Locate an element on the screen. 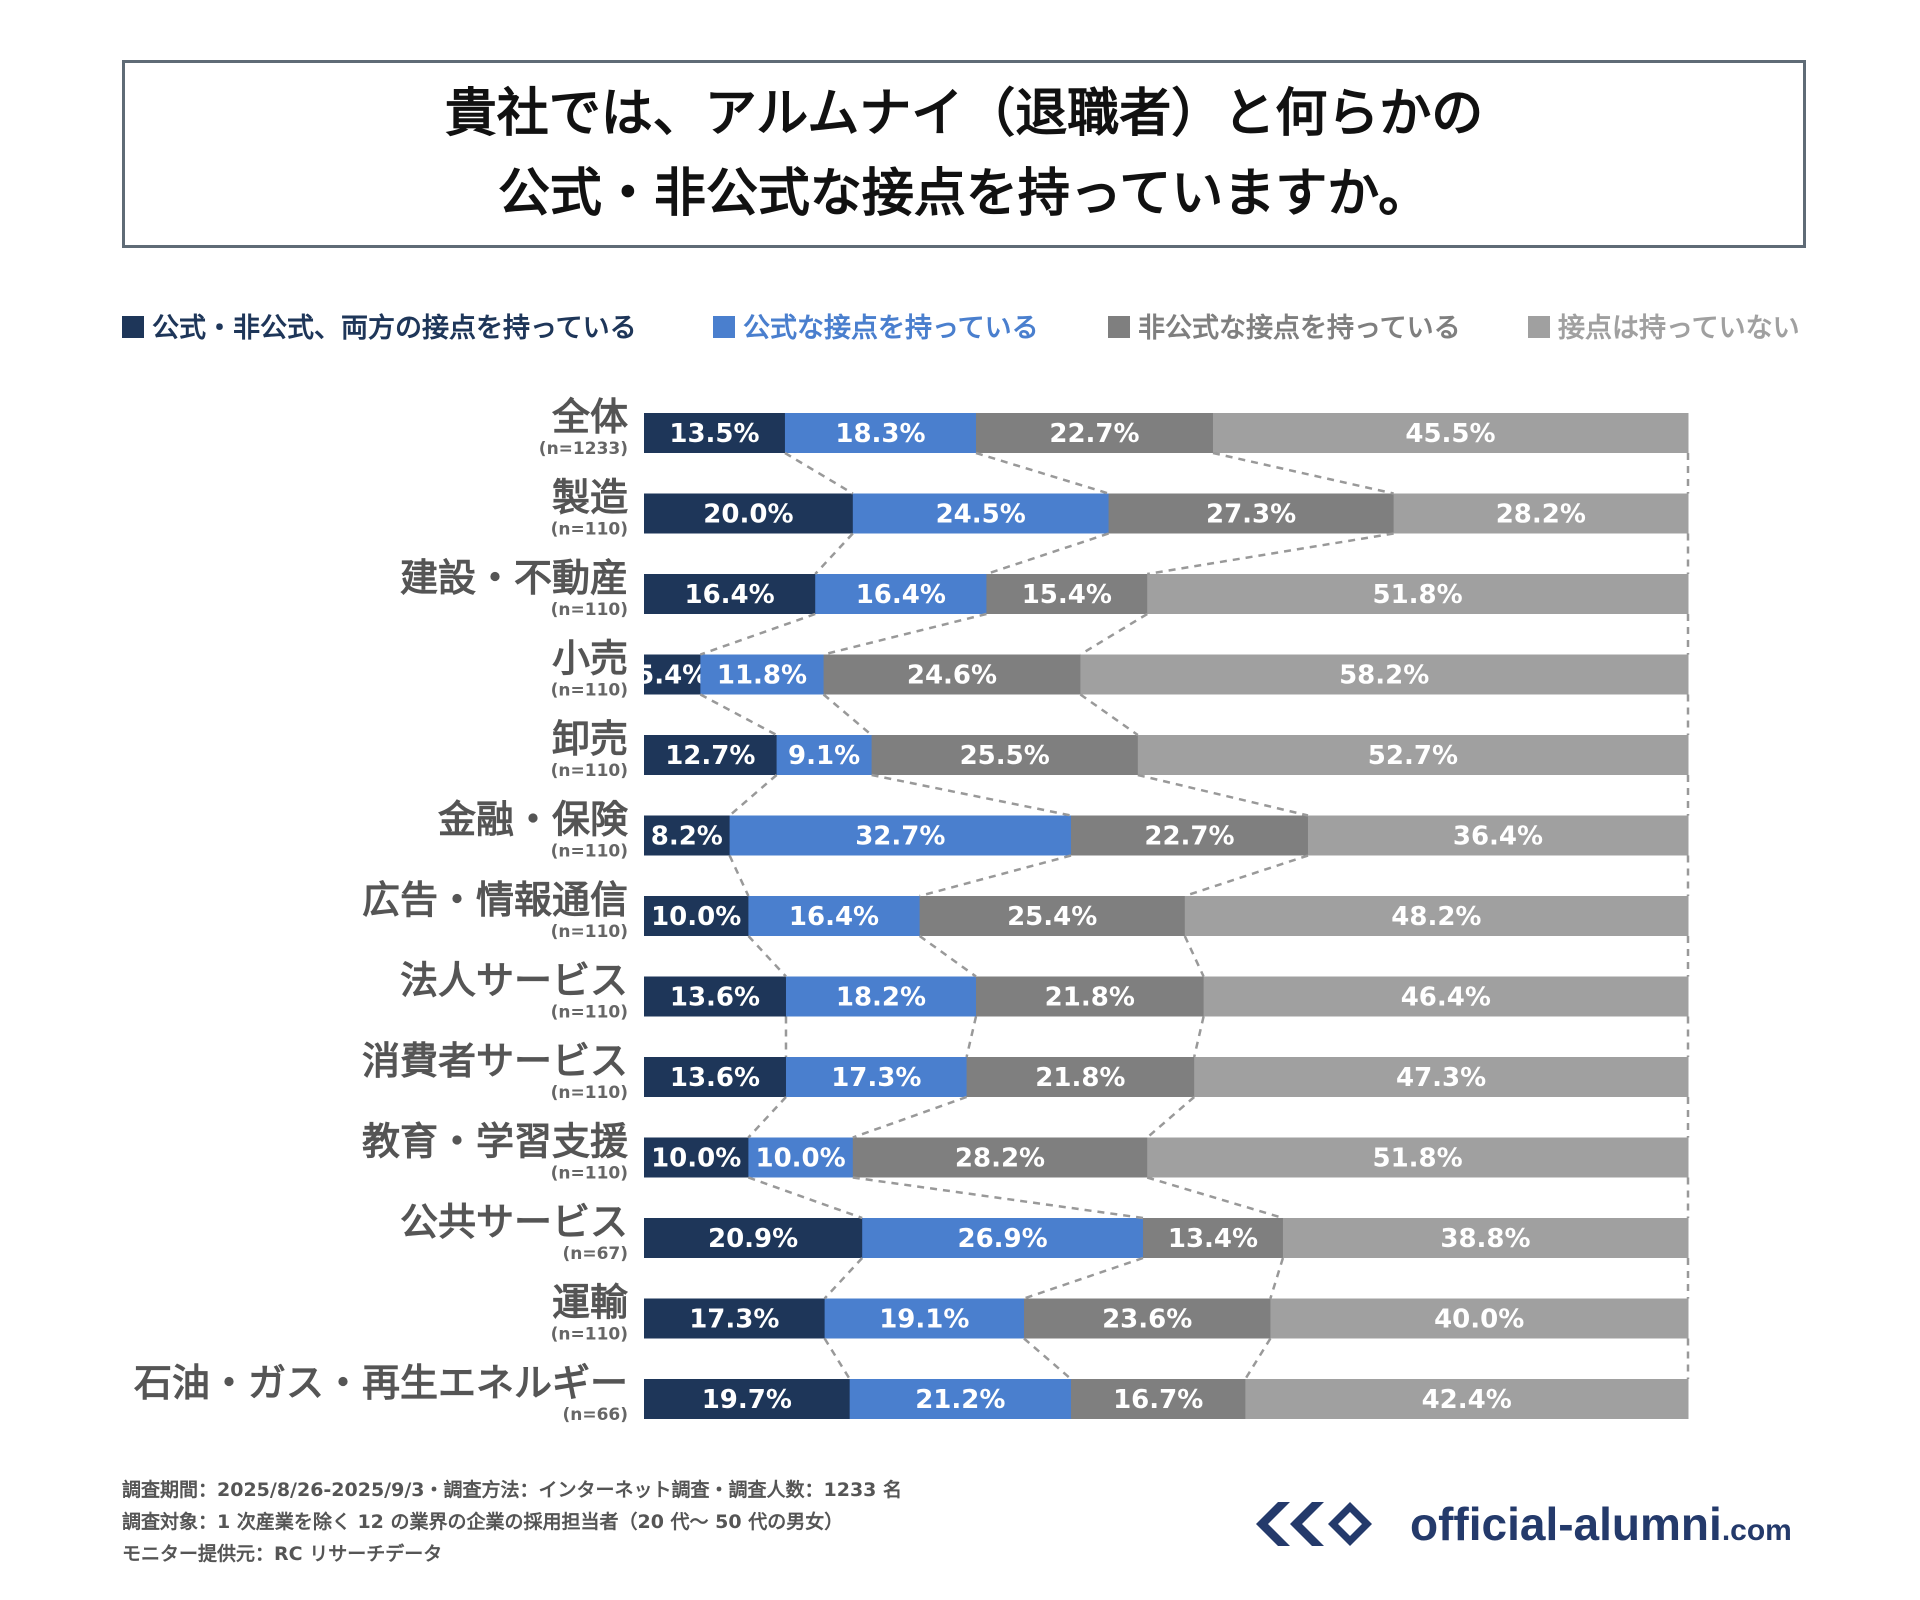  category-label: 製造 is located at coordinates (590, 498).